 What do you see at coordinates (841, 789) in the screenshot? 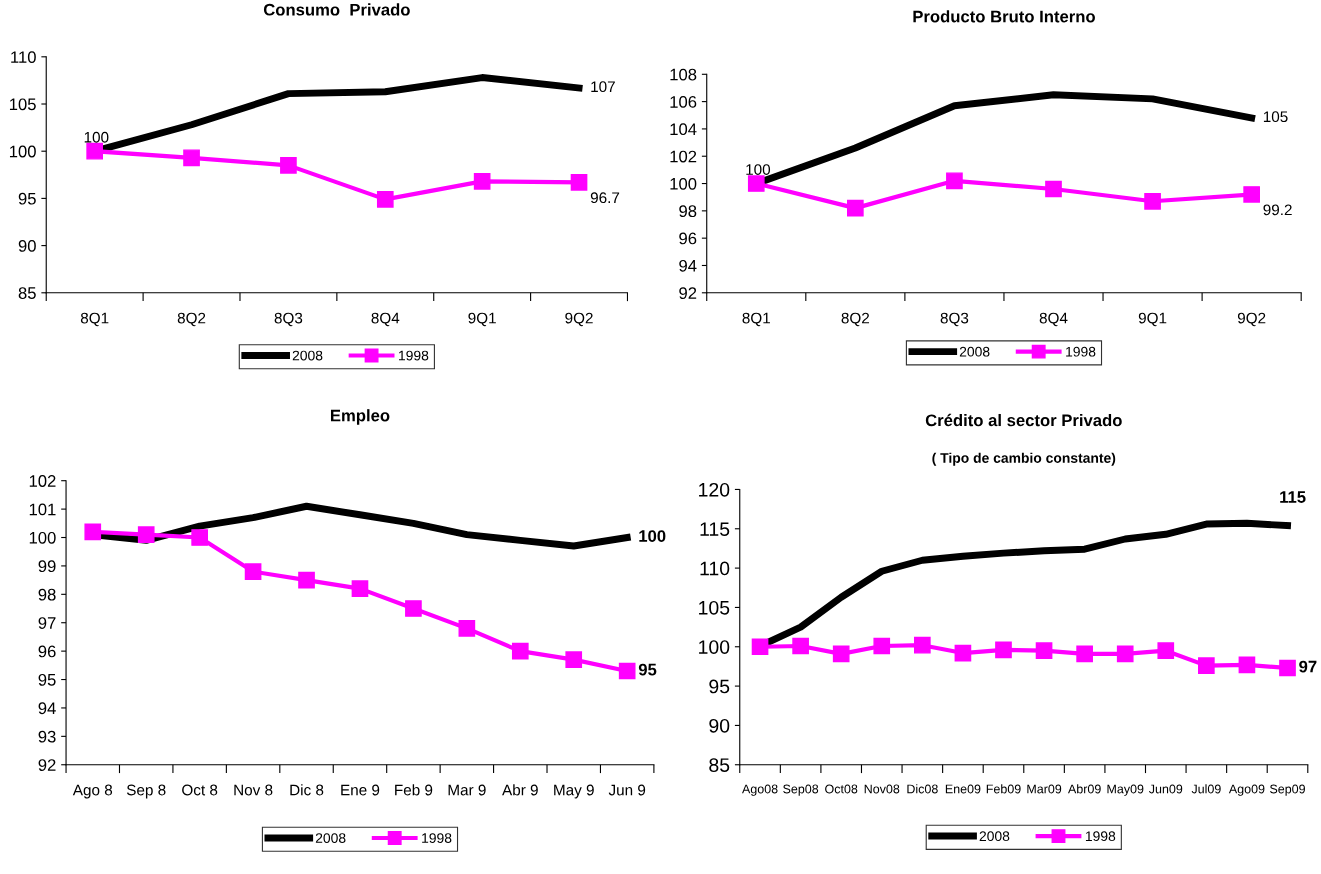
I see `x-tick-label: Oct08` at bounding box center [841, 789].